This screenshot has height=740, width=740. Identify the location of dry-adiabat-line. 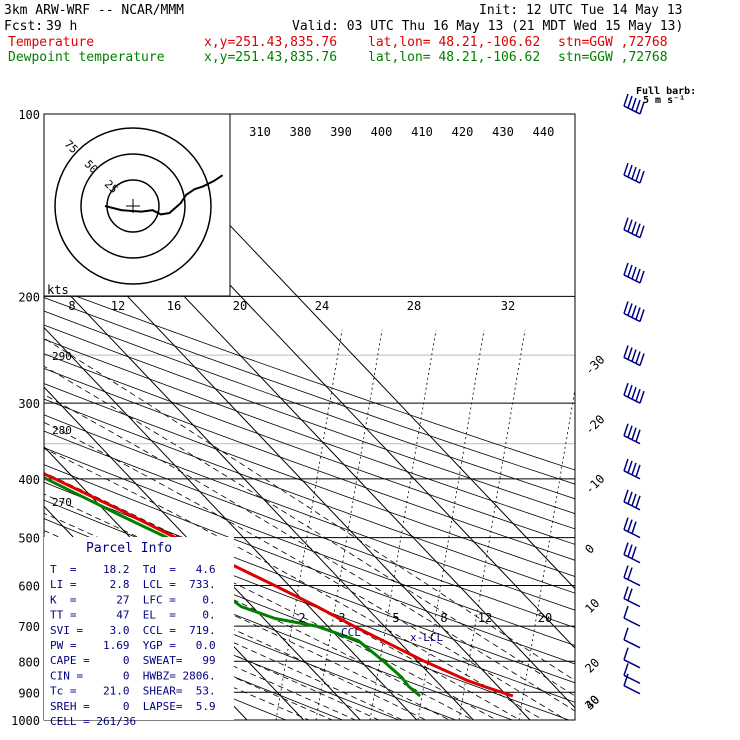
(194, 658).